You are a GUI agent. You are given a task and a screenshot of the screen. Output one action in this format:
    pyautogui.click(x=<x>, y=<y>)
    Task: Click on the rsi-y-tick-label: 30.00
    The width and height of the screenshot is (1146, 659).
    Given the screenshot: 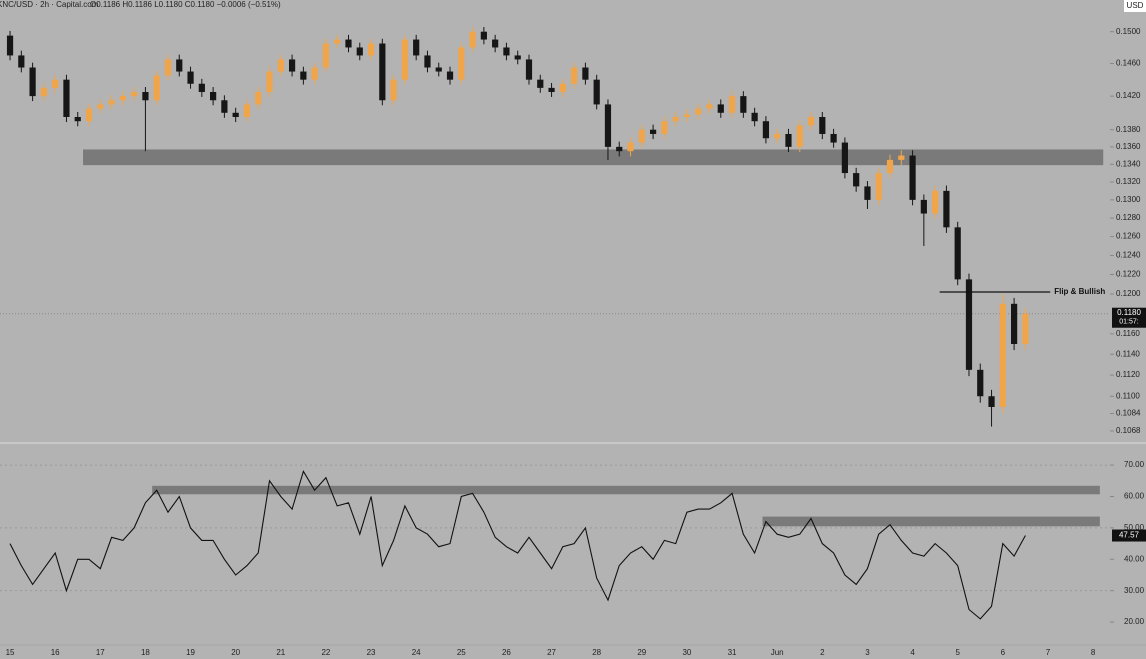 What is the action you would take?
    pyautogui.click(x=1134, y=590)
    